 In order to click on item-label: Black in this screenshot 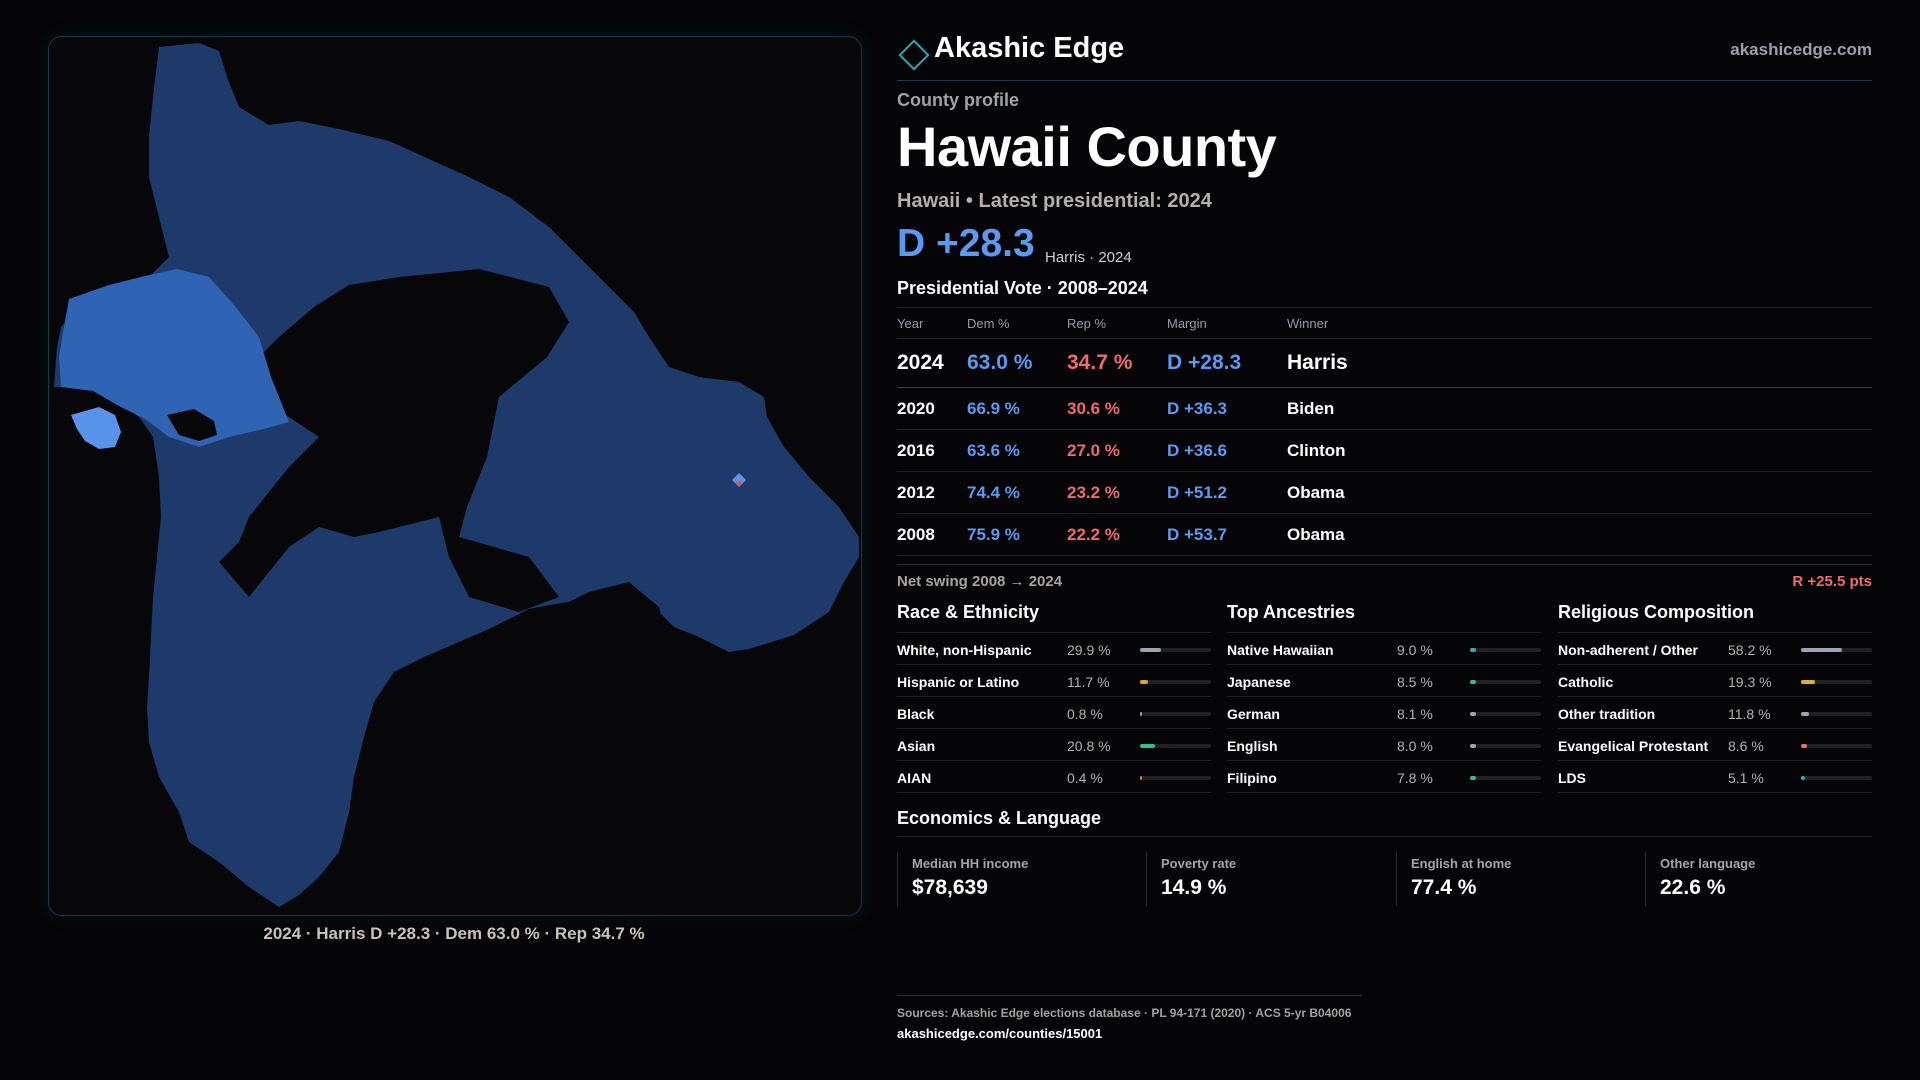, I will do `click(916, 714)`.